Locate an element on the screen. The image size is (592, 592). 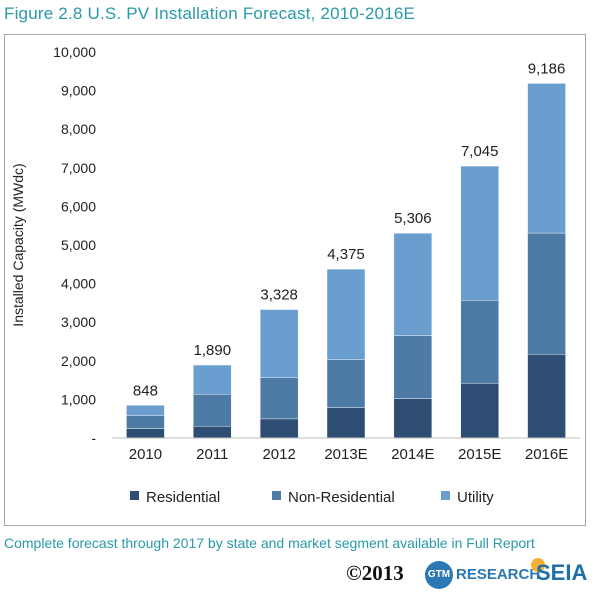
x-tick-label: 2010 is located at coordinates (145, 454).